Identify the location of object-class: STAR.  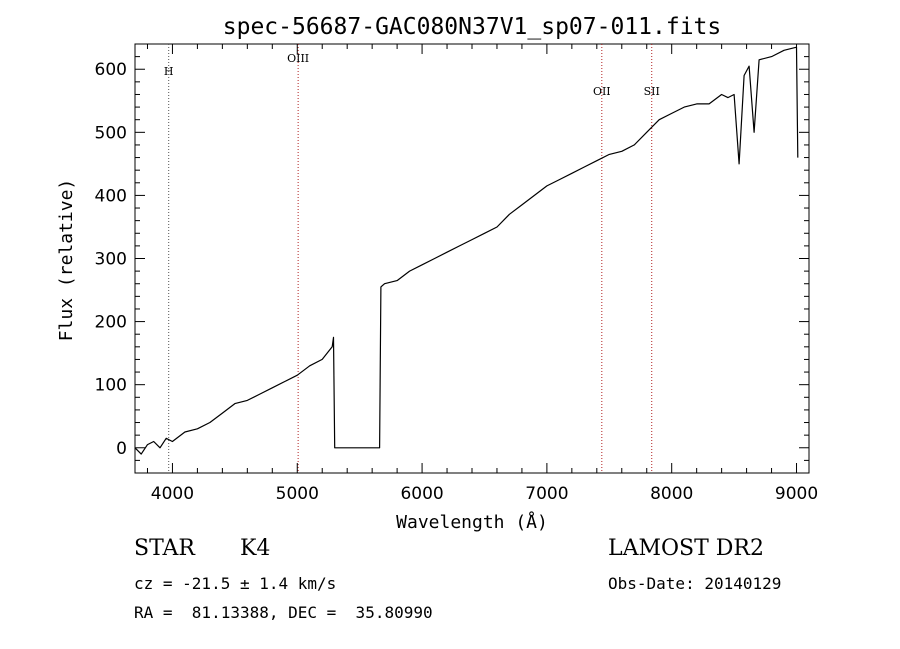
(164, 548).